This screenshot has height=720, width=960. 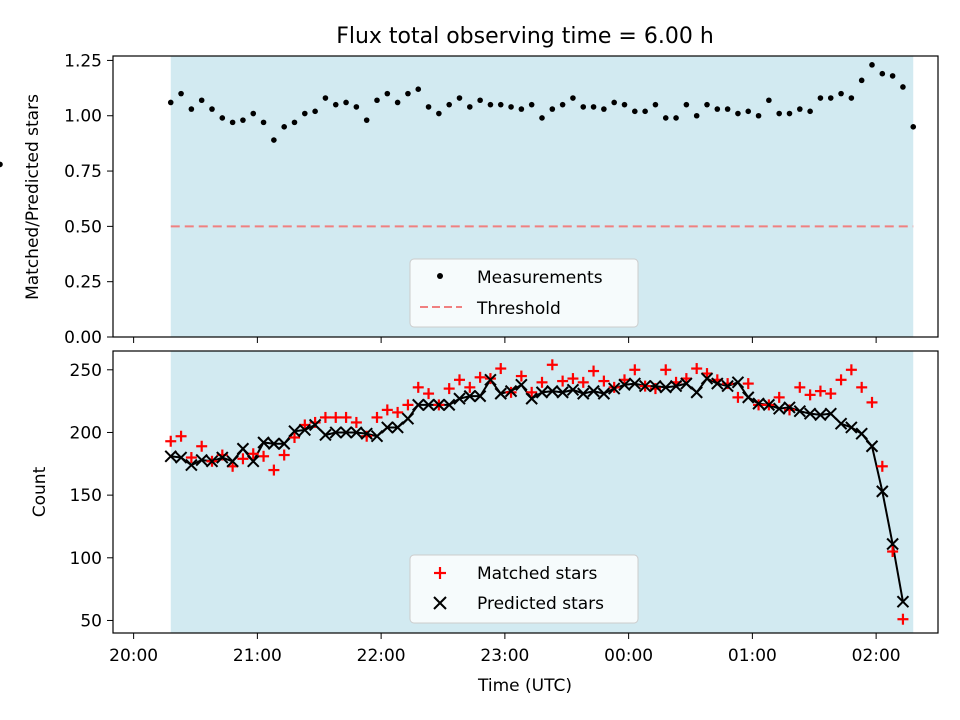 What do you see at coordinates (83, 283) in the screenshot?
I see `ratio-y-tick-label: 0.25` at bounding box center [83, 283].